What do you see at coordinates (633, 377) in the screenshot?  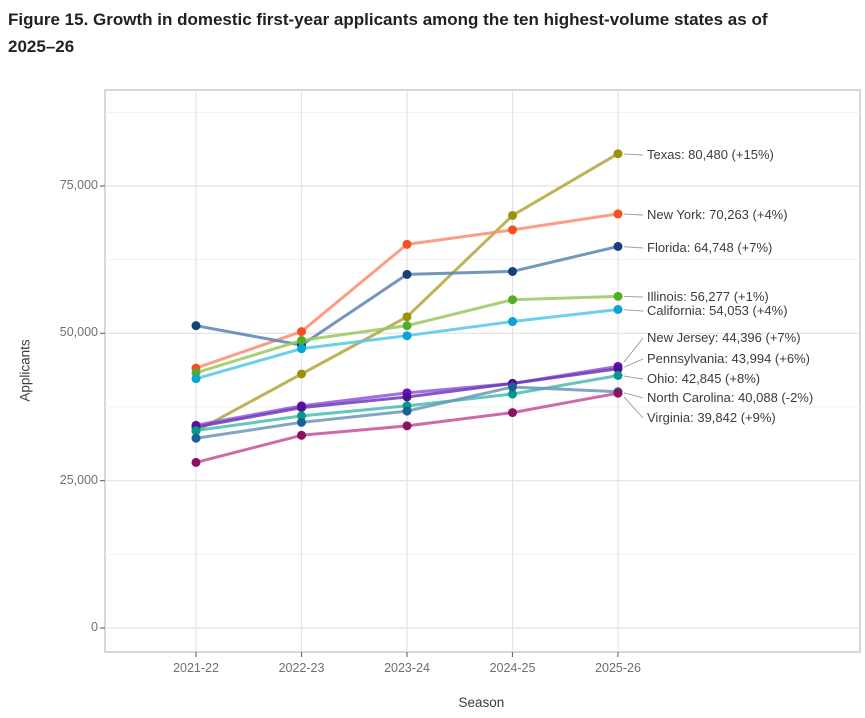 I see `callout-leader-ohio` at bounding box center [633, 377].